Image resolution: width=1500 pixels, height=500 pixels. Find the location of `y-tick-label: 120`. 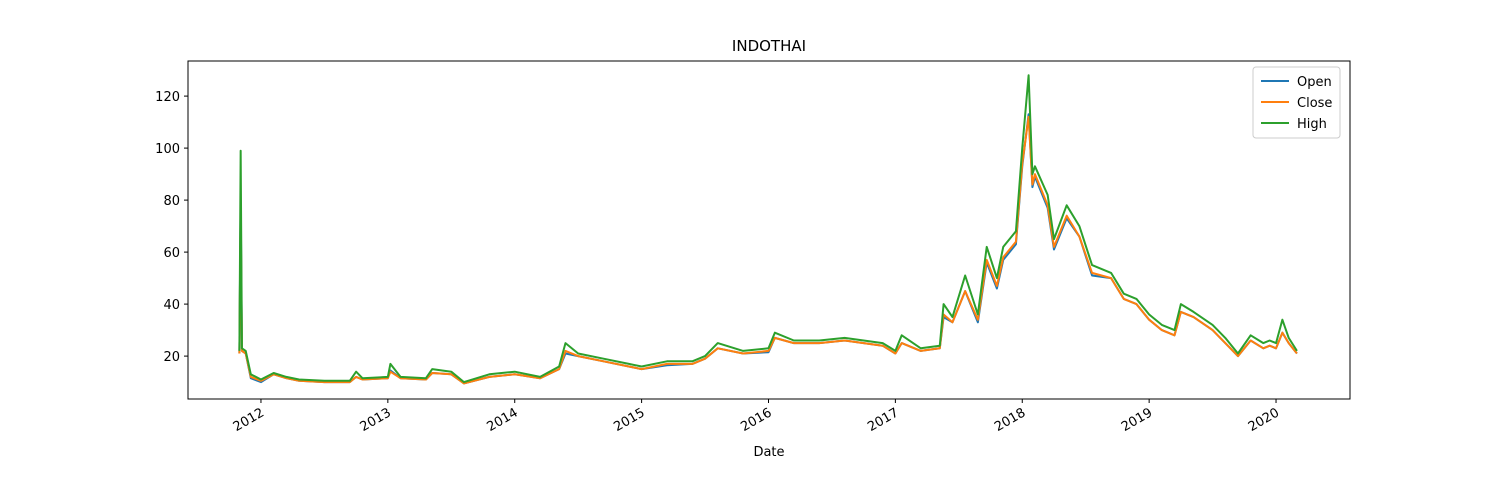

y-tick-label: 120 is located at coordinates (167, 97).